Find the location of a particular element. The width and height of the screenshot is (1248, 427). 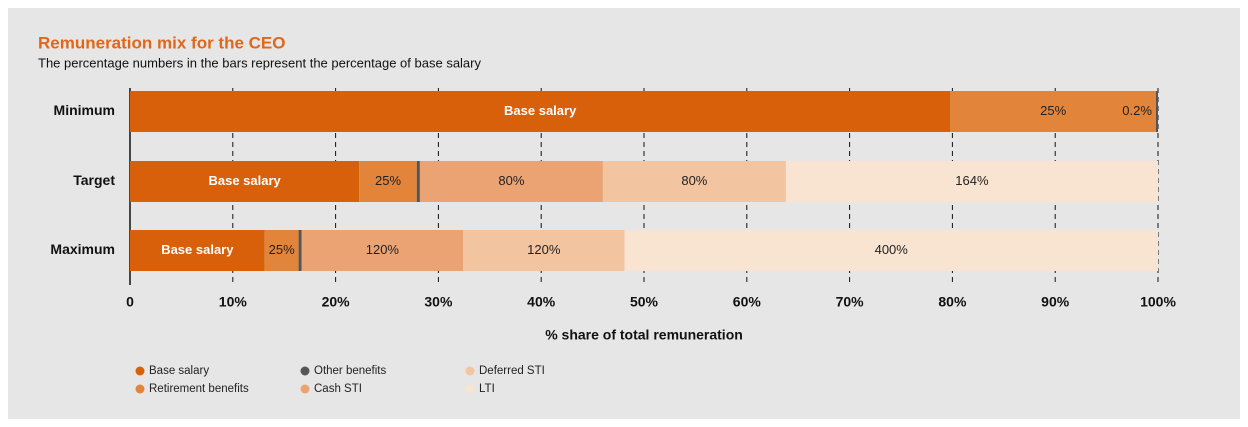

legend-label: Cash STI is located at coordinates (338, 389).